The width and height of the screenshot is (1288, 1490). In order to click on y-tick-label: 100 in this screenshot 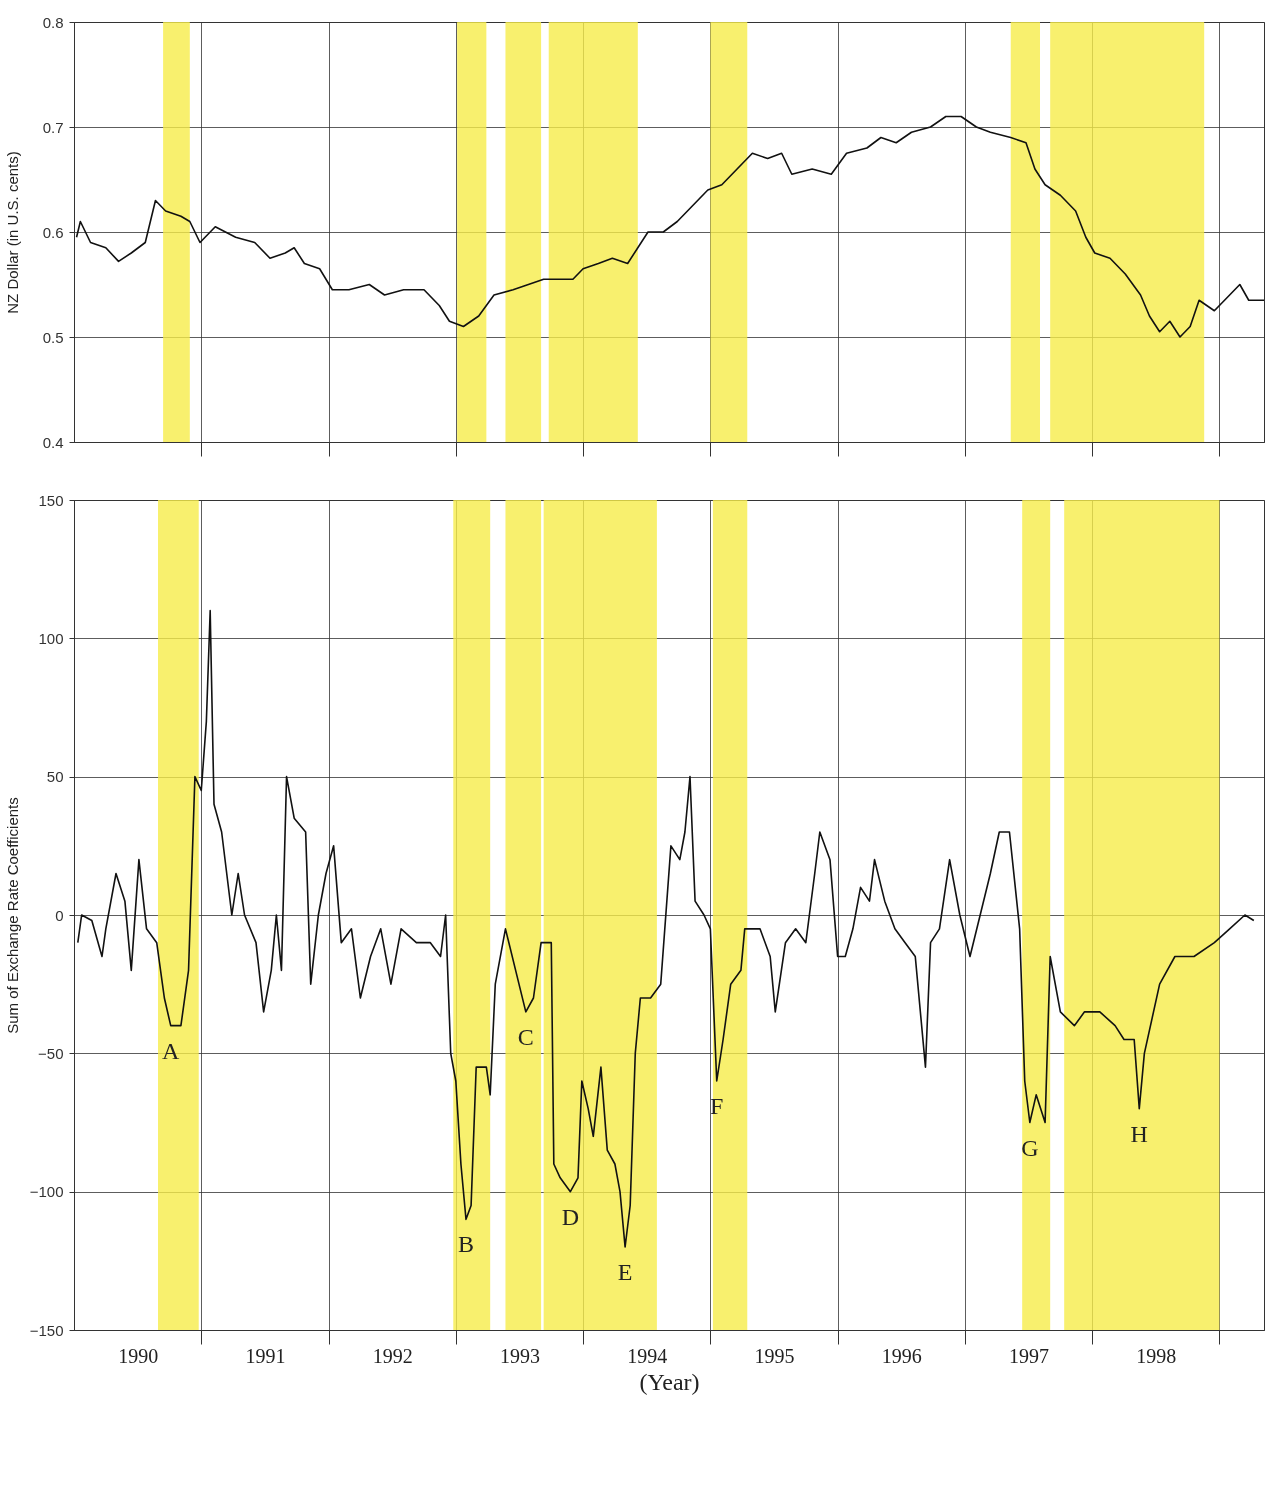, I will do `click(51, 638)`.